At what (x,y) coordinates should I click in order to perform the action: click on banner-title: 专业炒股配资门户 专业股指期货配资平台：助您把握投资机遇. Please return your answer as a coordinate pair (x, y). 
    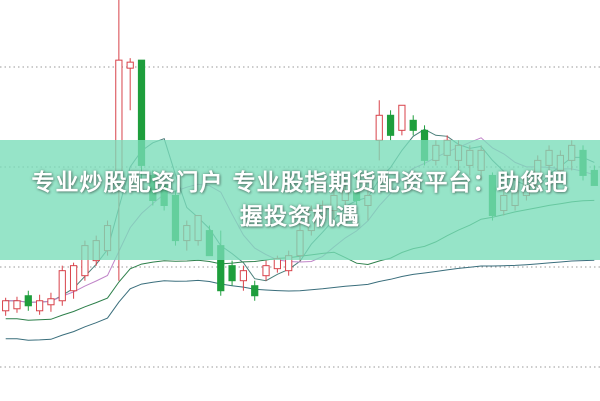
    Looking at the image, I should click on (300, 200).